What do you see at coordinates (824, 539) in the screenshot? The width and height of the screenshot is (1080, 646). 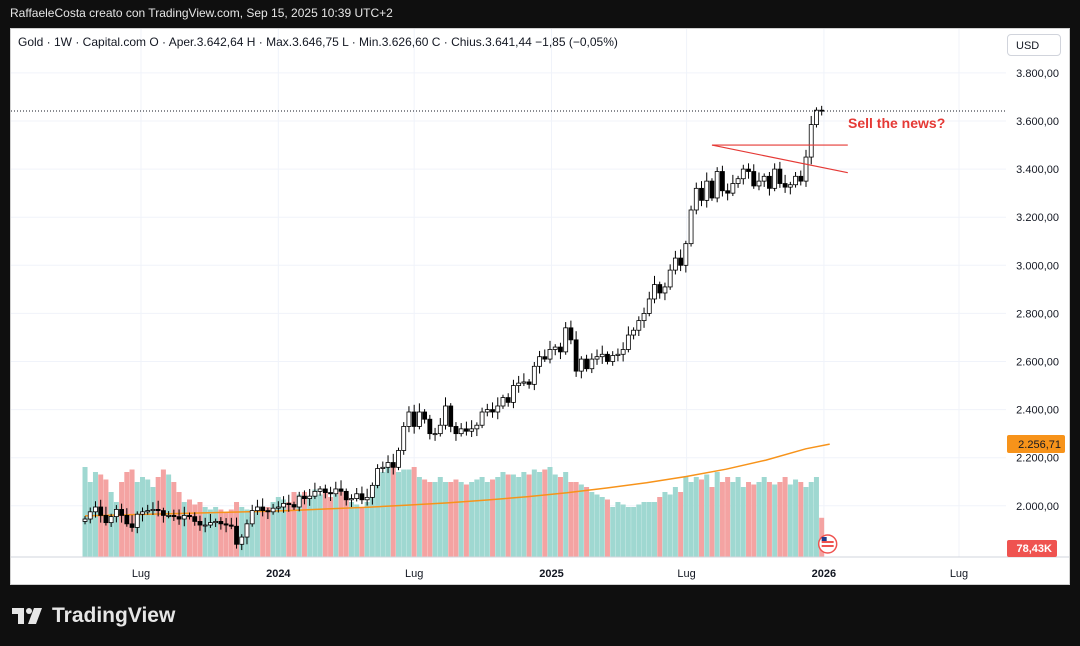 I see `us-flag-canton` at bounding box center [824, 539].